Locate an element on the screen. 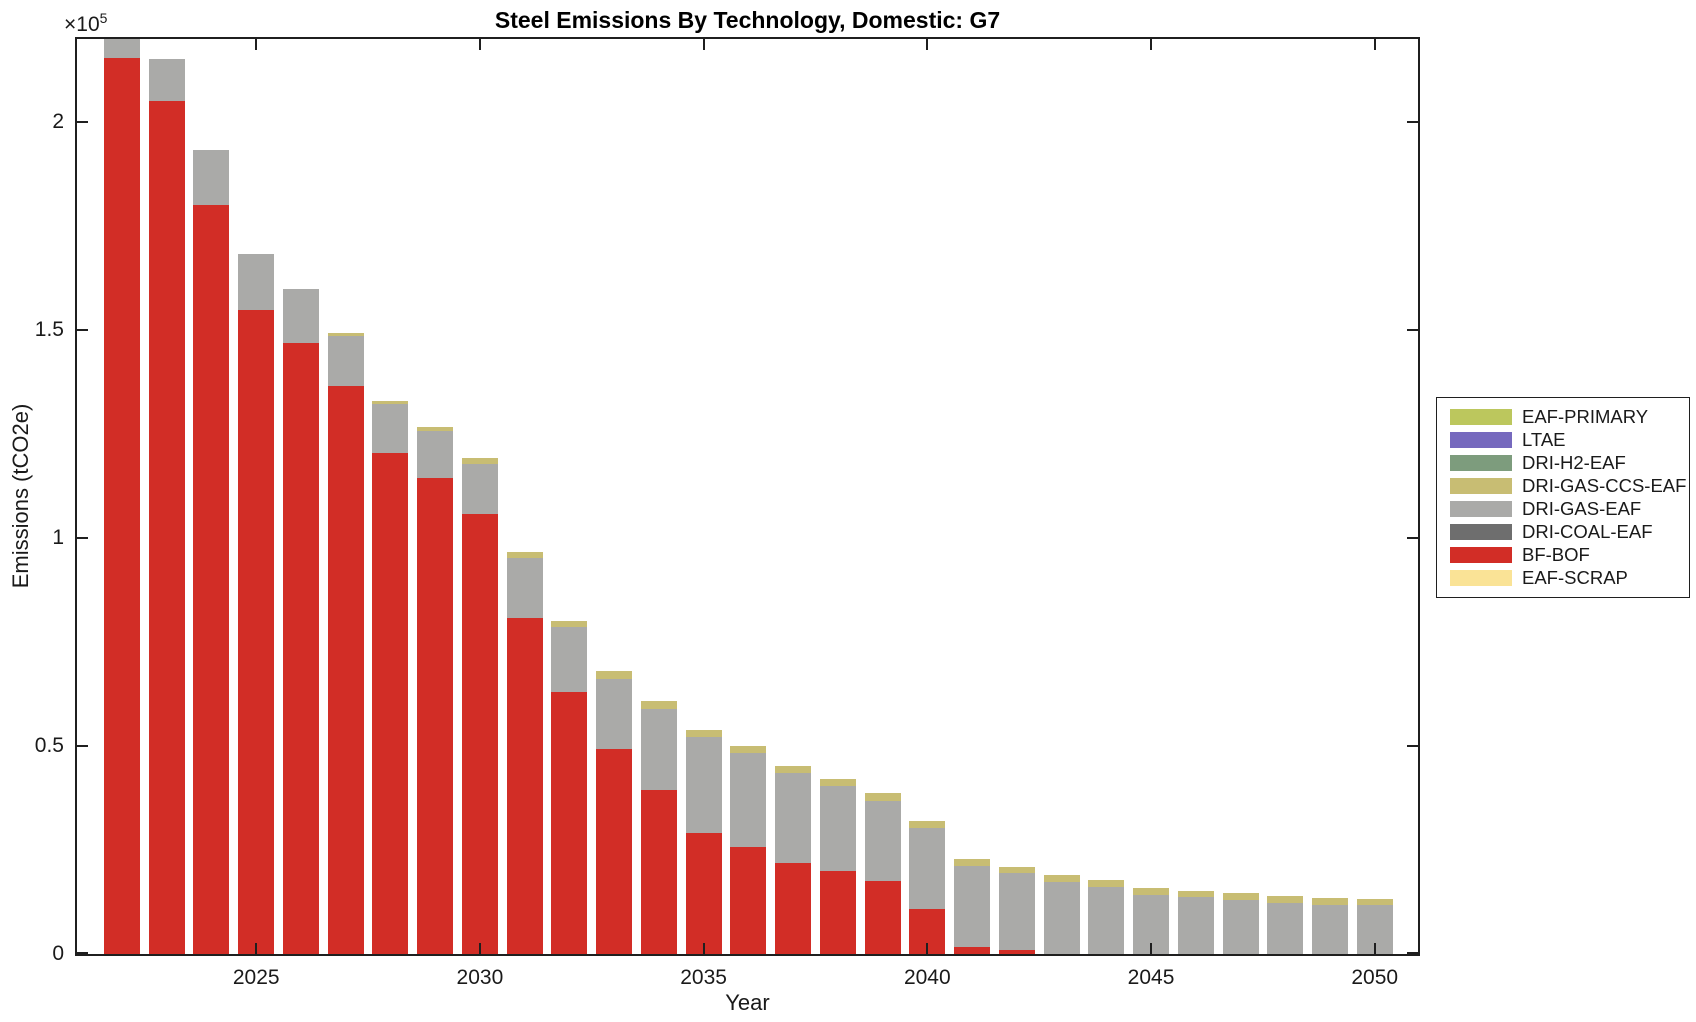  x-axis-label: Year is located at coordinates (747, 1002).